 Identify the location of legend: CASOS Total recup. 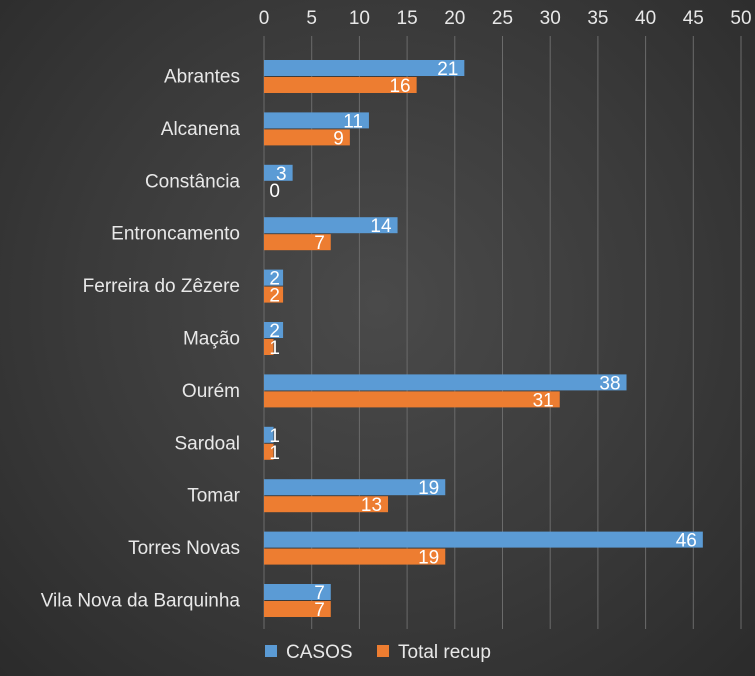
(378, 652).